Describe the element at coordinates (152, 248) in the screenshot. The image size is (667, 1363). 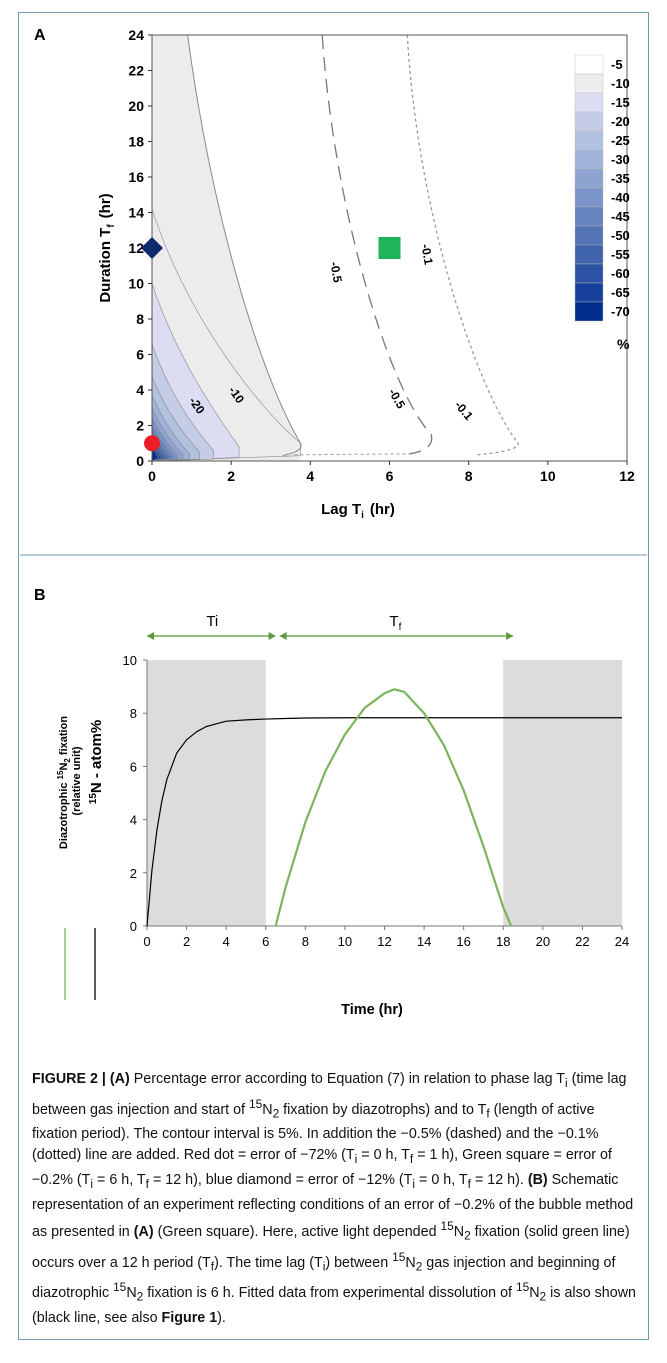
I see `blue-diamond-marker` at that location.